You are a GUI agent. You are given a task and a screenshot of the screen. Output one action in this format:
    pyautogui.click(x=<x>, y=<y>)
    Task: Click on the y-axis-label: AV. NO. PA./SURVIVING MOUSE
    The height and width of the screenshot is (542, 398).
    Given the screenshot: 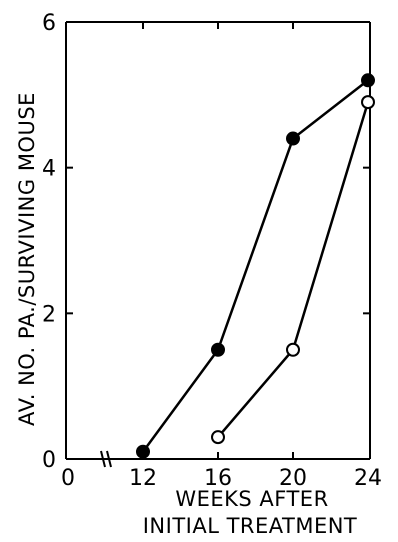 What is the action you would take?
    pyautogui.click(x=27, y=259)
    